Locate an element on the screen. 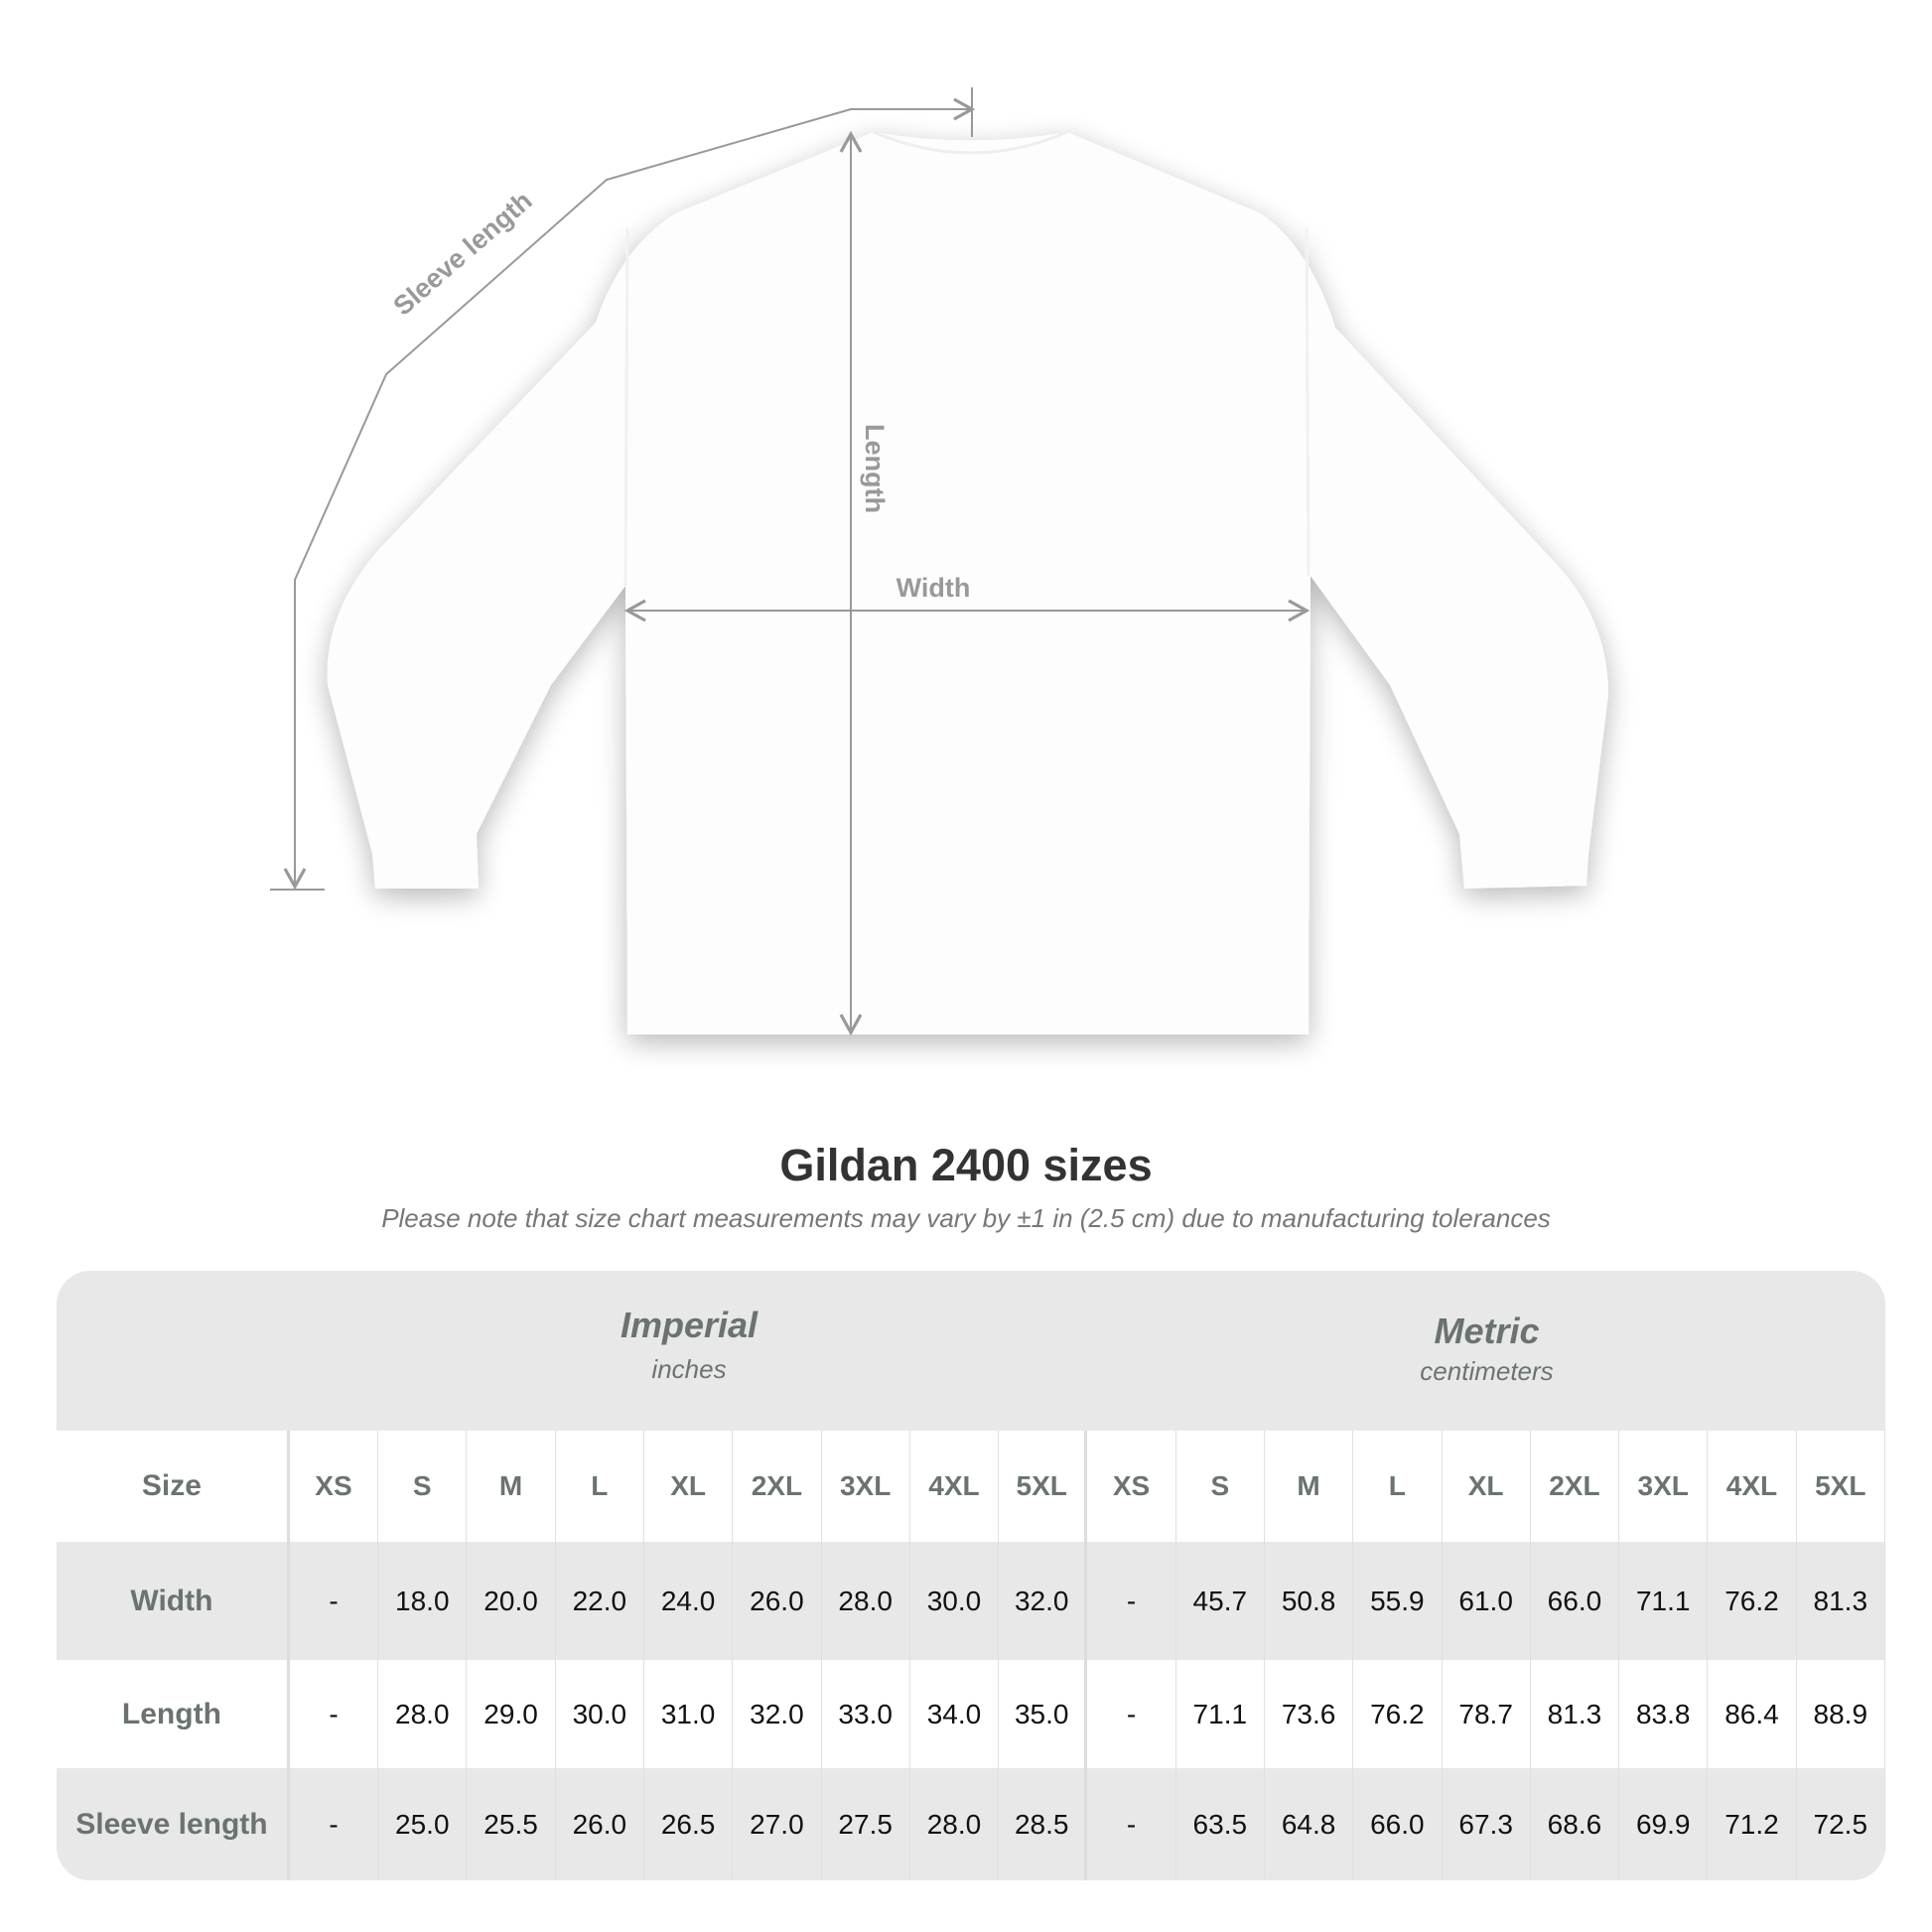 This screenshot has height=1932, width=1932. imperial-value-cell: 26.5 is located at coordinates (689, 1824).